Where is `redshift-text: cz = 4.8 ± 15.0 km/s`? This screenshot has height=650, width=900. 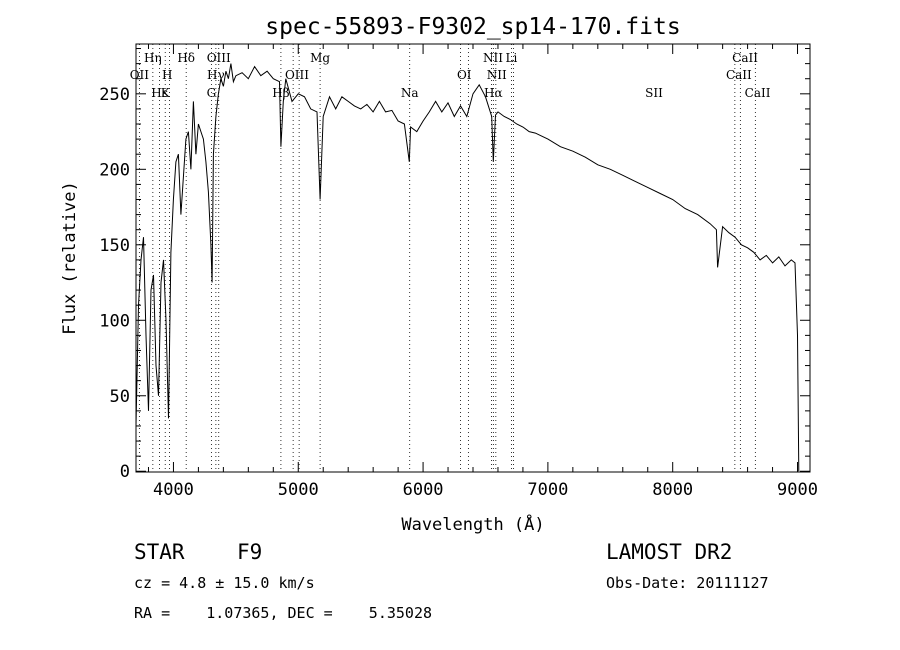 redshift-text: cz = 4.8 ± 15.0 km/s is located at coordinates (224, 583).